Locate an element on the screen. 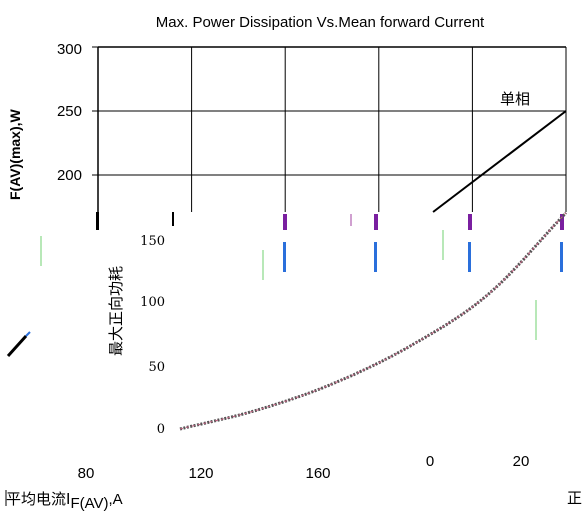  x-tick-160: 160 is located at coordinates (317, 473).